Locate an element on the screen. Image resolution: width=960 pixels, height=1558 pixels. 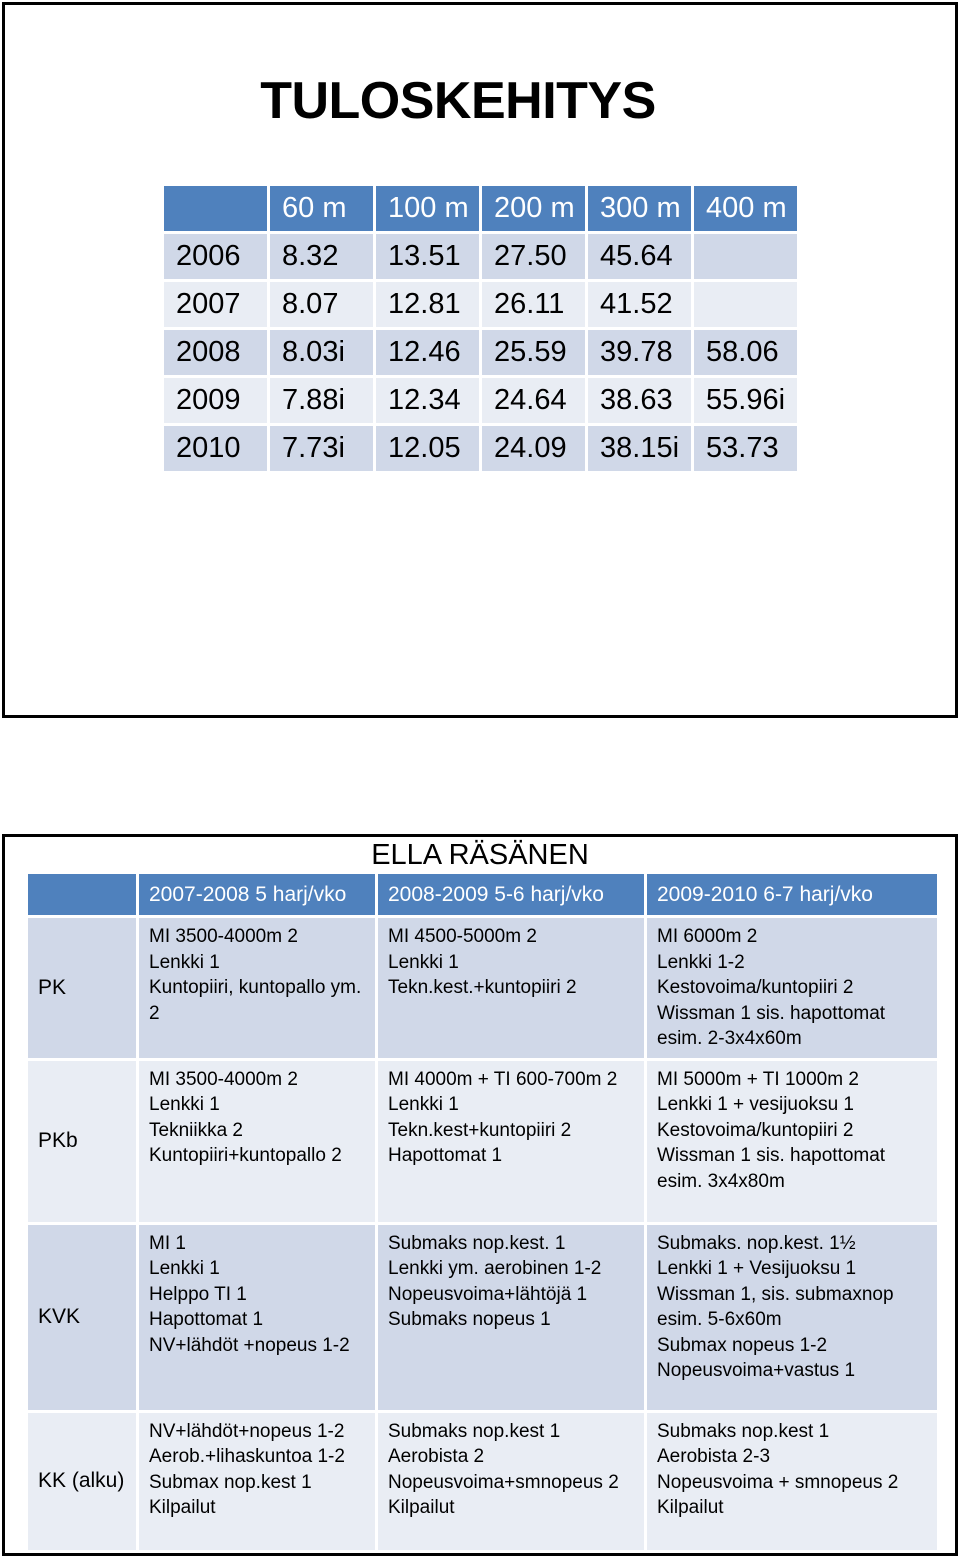
header-cell: 300 m is located at coordinates (639, 208).